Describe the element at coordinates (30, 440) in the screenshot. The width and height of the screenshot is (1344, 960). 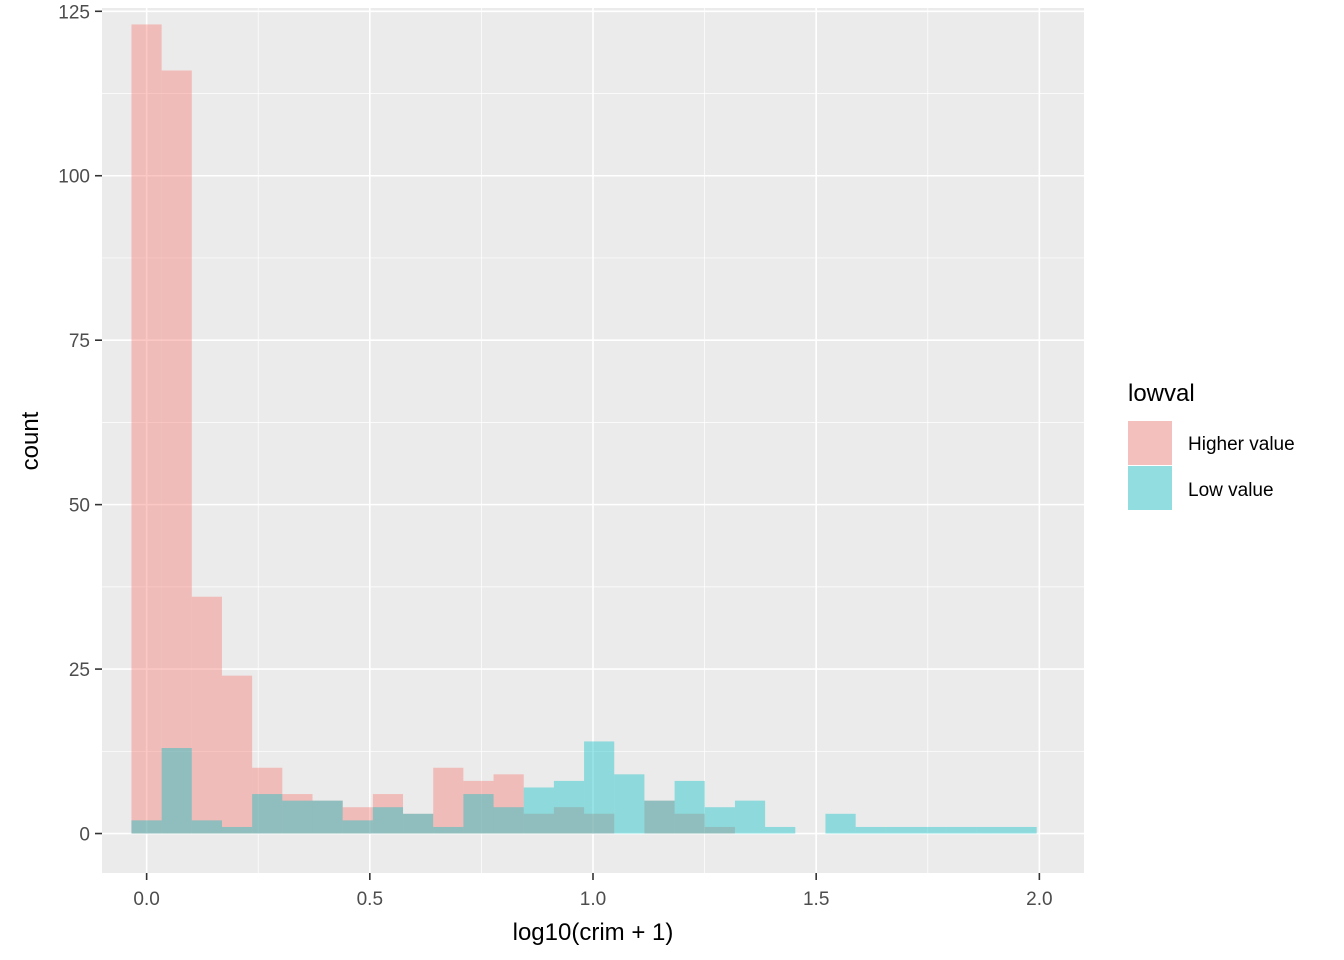
I see `y-axis-title: count` at that location.